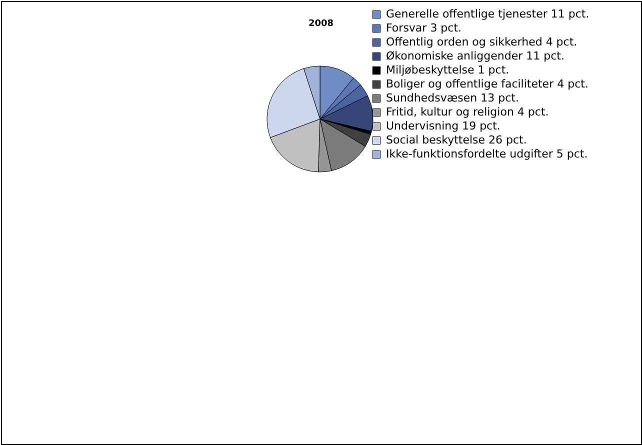 The height and width of the screenshot is (445, 642). Describe the element at coordinates (443, 126) in the screenshot. I see `legend-label: Undervisning 19 pct.` at that location.